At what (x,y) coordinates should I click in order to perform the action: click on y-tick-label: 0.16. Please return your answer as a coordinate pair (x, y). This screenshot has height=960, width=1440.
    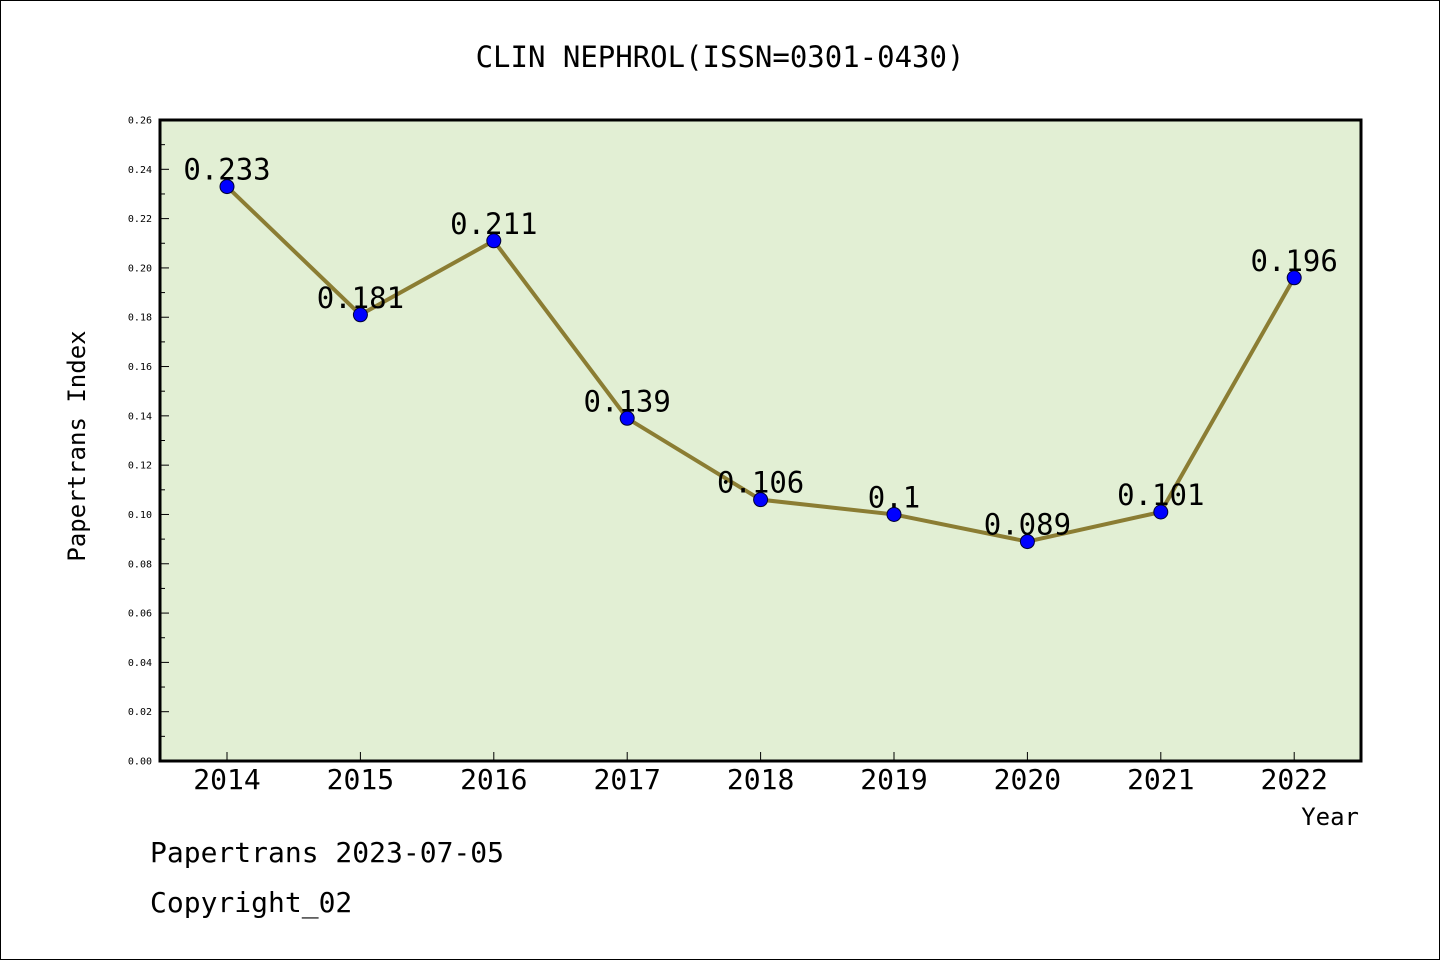
    Looking at the image, I should click on (140, 367).